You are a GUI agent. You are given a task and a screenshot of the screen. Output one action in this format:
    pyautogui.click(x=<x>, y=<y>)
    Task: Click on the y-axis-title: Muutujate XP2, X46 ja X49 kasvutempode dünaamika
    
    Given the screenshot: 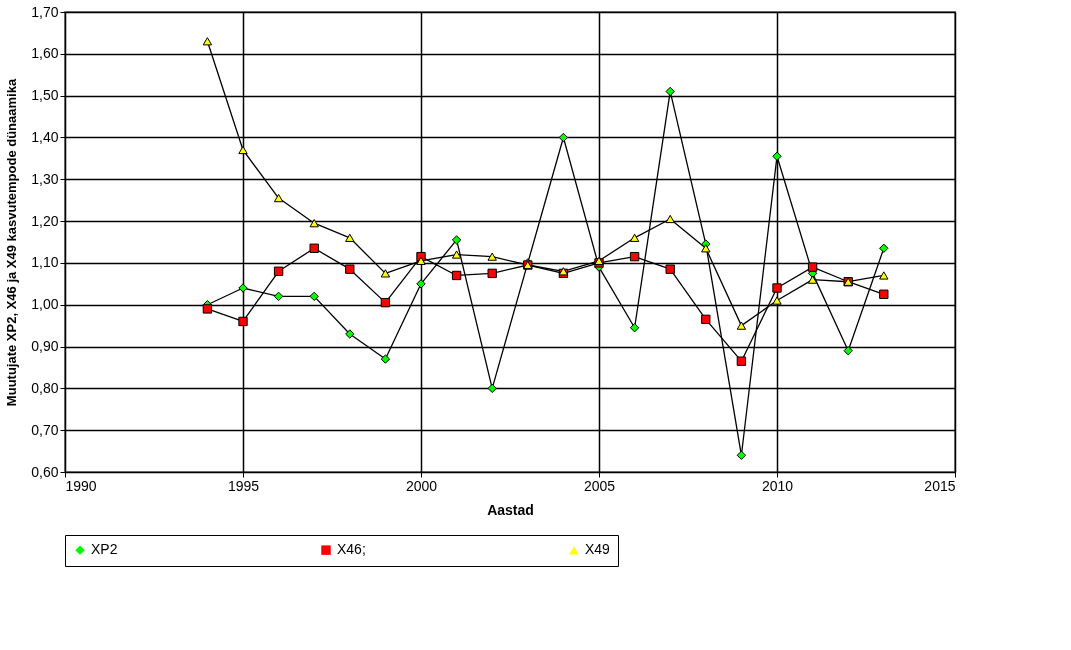 What is the action you would take?
    pyautogui.click(x=12, y=242)
    